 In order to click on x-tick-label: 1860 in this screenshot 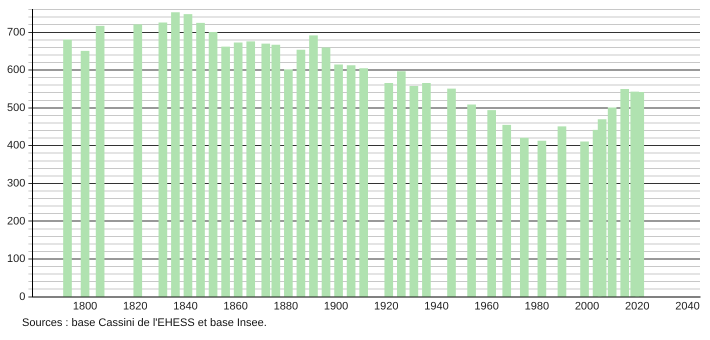, I will do `click(235, 306)`.